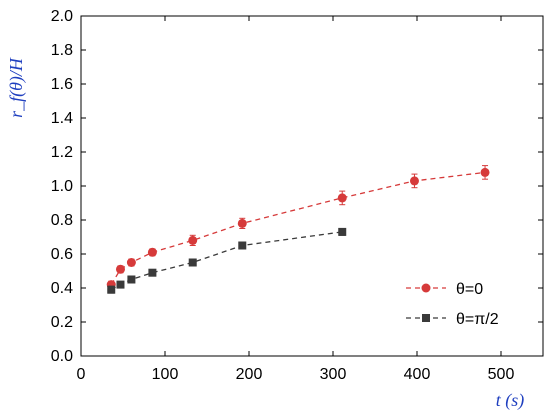 The image size is (550, 419). What do you see at coordinates (417, 374) in the screenshot?
I see `x-tick-label: 400` at bounding box center [417, 374].